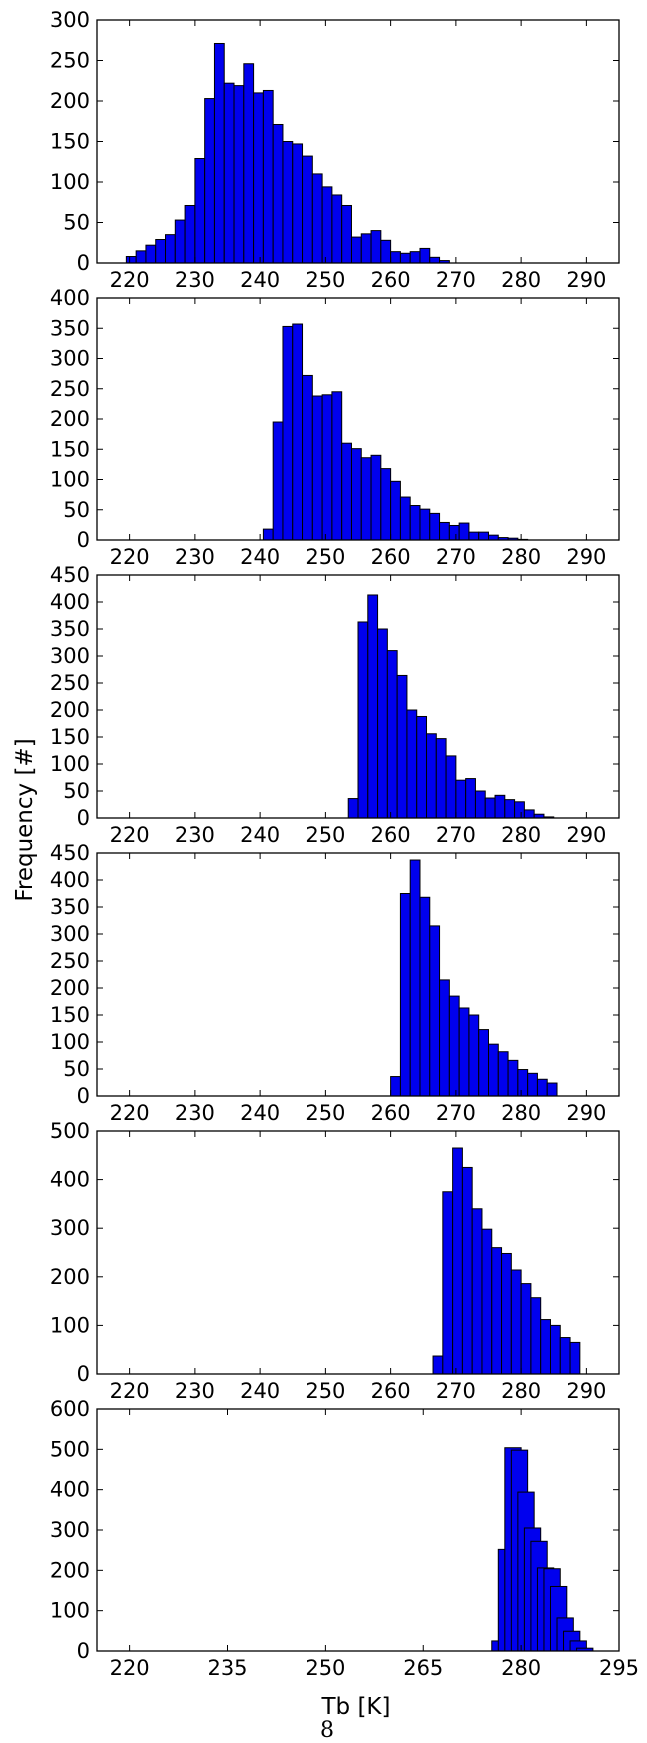 The height and width of the screenshot is (1743, 647). I want to click on histogram-panel-6: 220 235 250 265 280 295 0 100 200 300 400 500 600, so click(344, 1538).